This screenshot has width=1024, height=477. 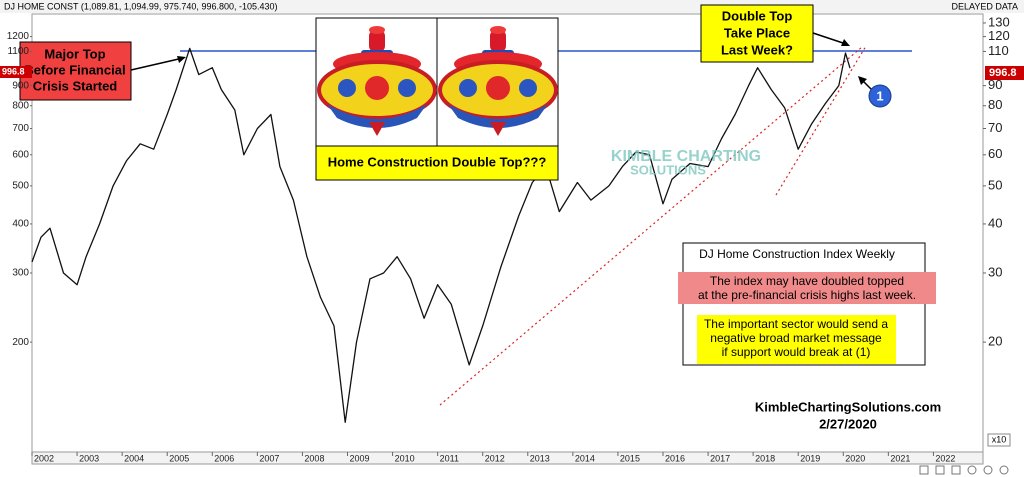 What do you see at coordinates (359, 458) in the screenshot?
I see `x-tick-label: 2009` at bounding box center [359, 458].